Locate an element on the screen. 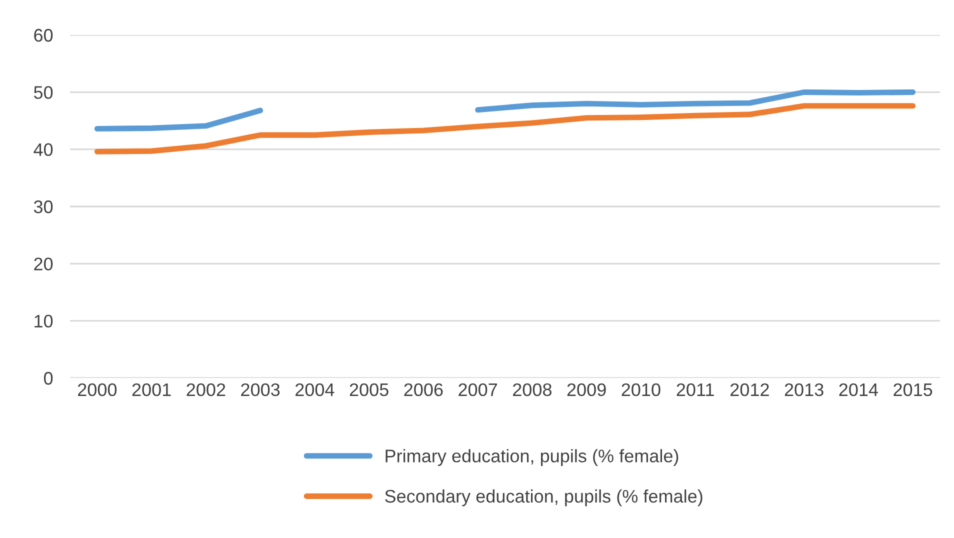 The width and height of the screenshot is (954, 538). x-tick-label: 2004 is located at coordinates (315, 389).